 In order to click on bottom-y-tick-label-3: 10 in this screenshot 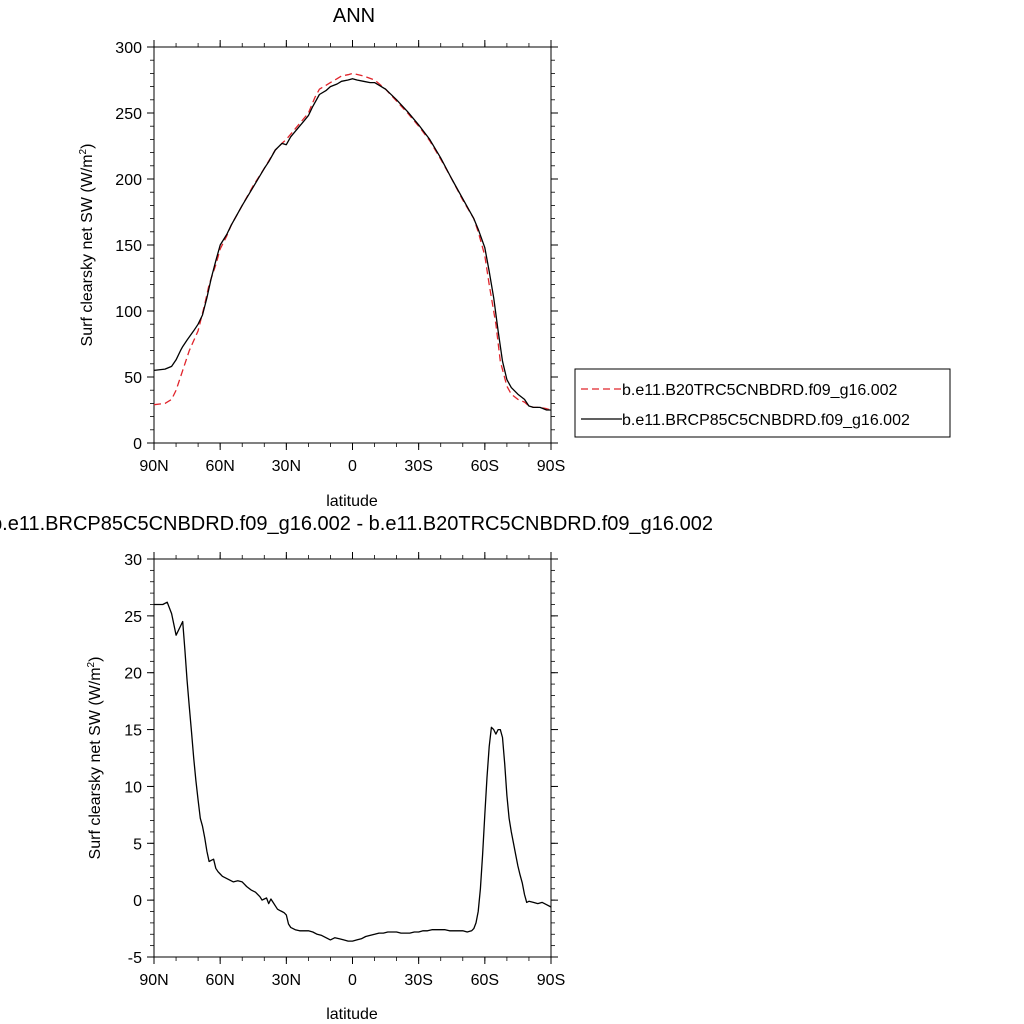, I will do `click(133, 787)`.